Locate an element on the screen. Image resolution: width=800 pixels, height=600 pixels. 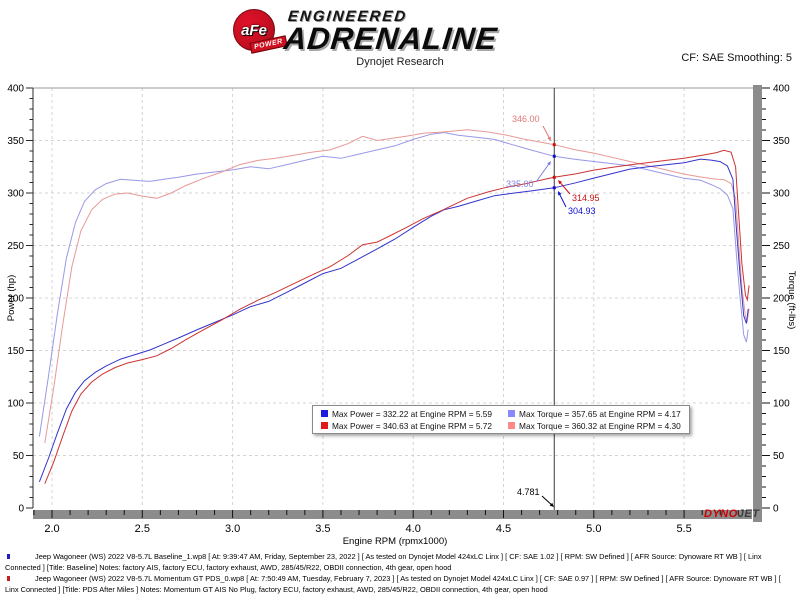
right-axis-tick-label: 350 is located at coordinates (781, 141).